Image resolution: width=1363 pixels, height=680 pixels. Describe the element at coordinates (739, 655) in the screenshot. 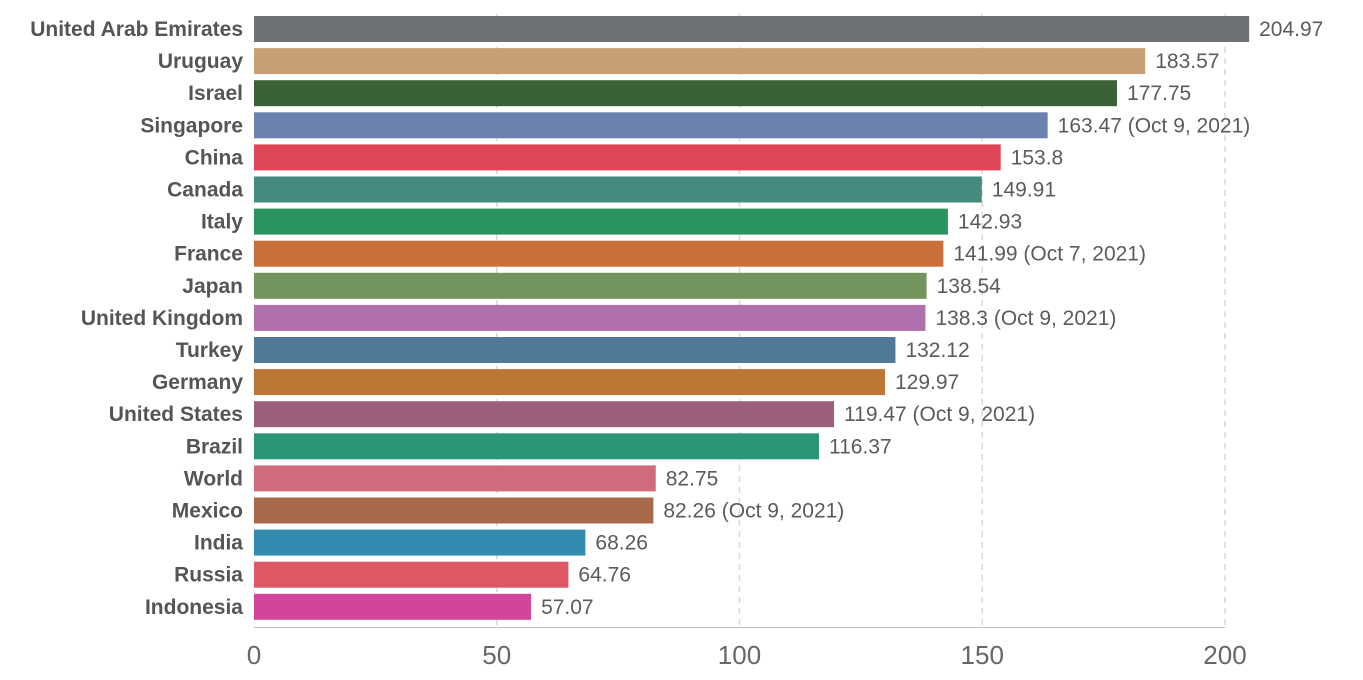

I see `x-tick-label: 100` at that location.